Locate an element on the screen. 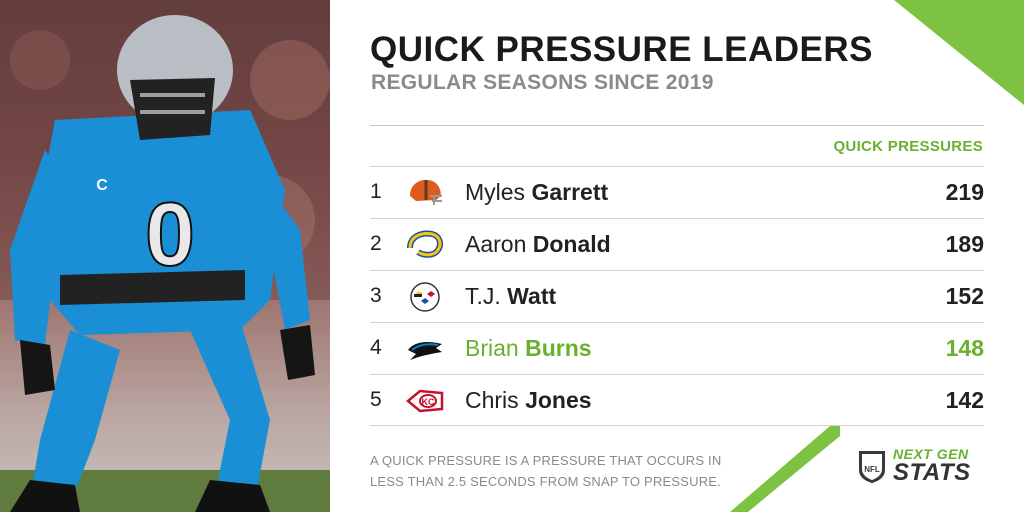  quick-pressures-value: 152 is located at coordinates (964, 296).